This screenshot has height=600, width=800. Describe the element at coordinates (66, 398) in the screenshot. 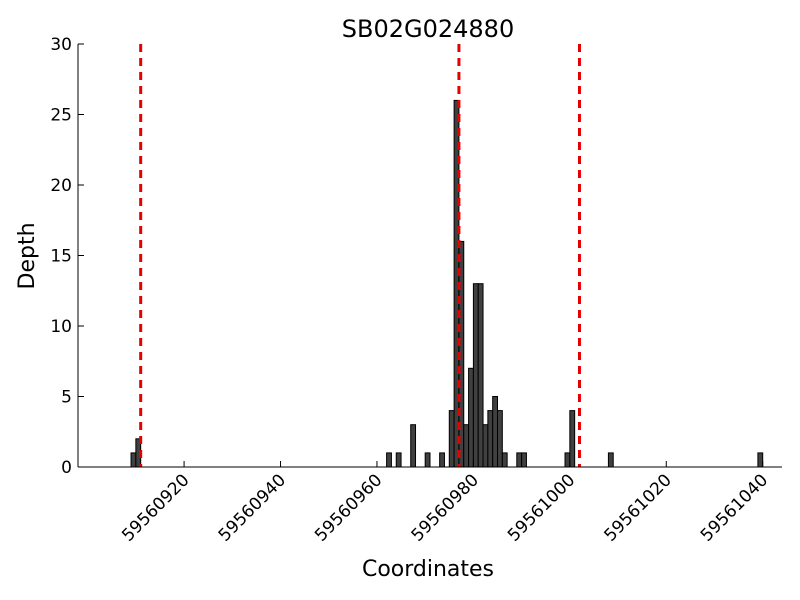

I see `y-tick-label: 5` at that location.